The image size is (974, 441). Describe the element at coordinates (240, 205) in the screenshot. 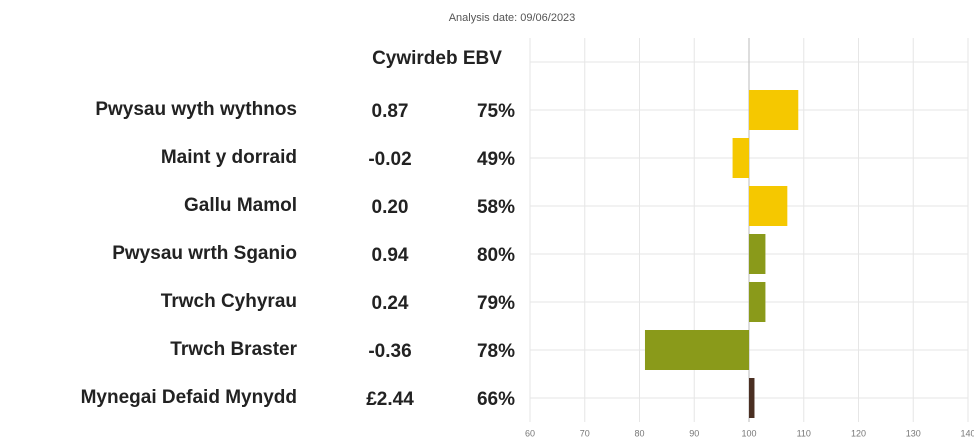

I see `trait-label: Gallu Mamol` at that location.